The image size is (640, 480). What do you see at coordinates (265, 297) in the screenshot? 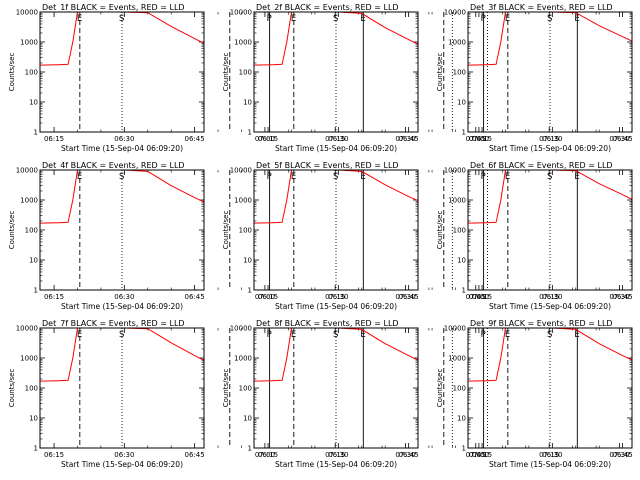
I see `x-tick-label: 07:00` at bounding box center [265, 297].